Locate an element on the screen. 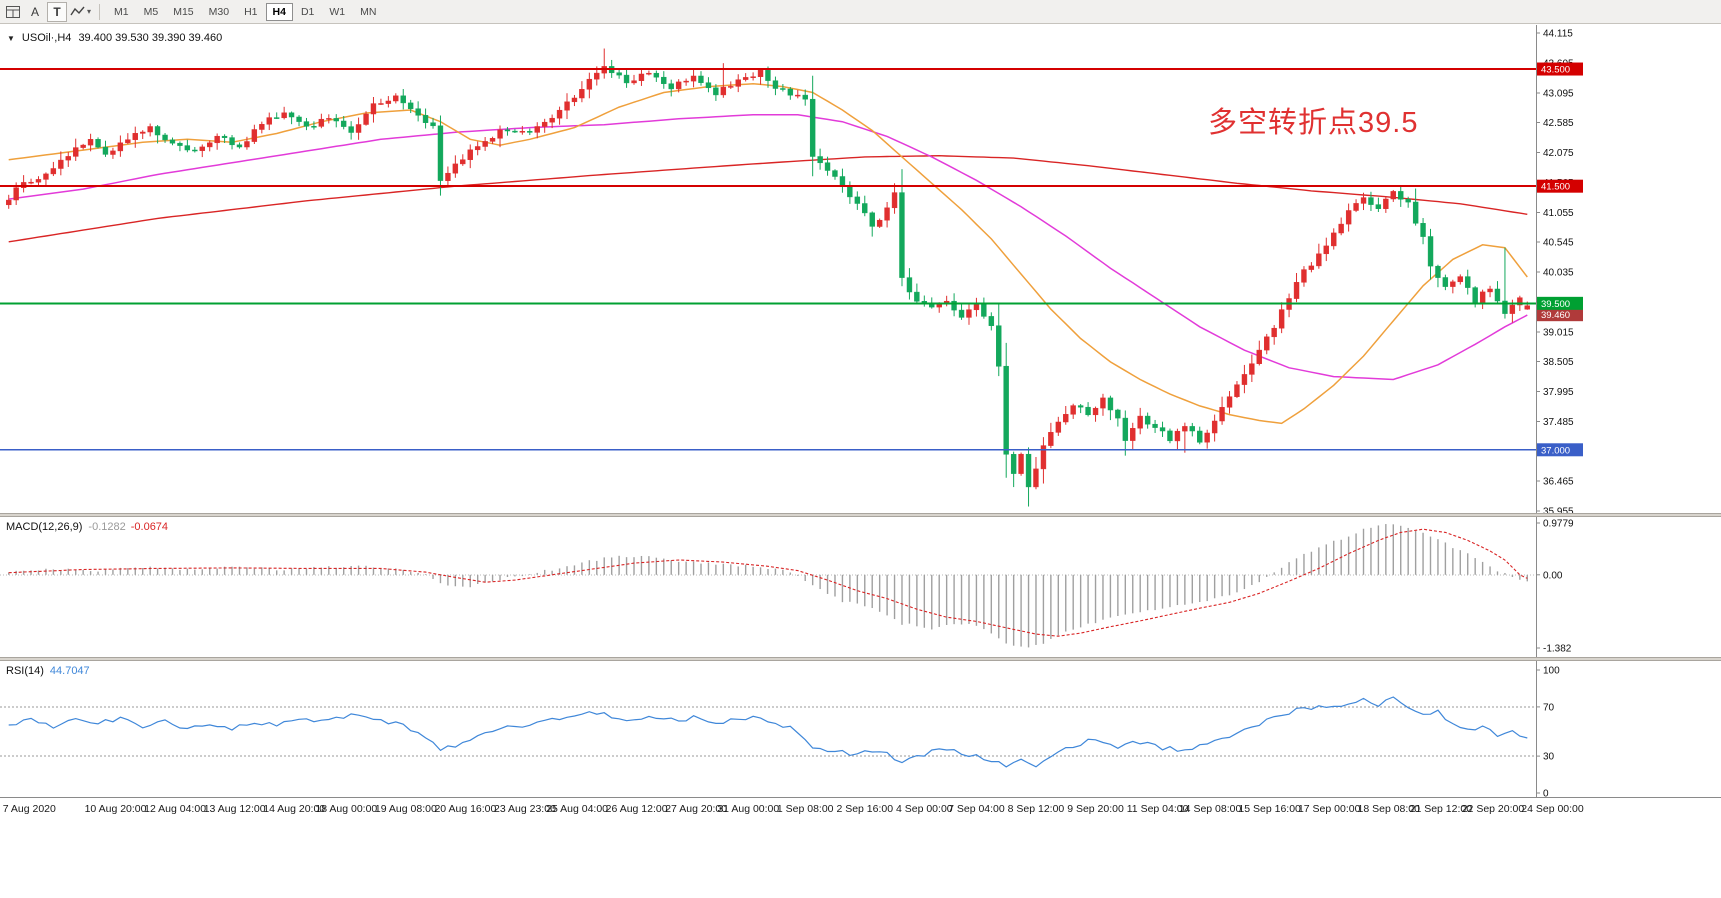 This screenshot has width=1721, height=898. time-label: 13 Aug 12:00 is located at coordinates (234, 809).